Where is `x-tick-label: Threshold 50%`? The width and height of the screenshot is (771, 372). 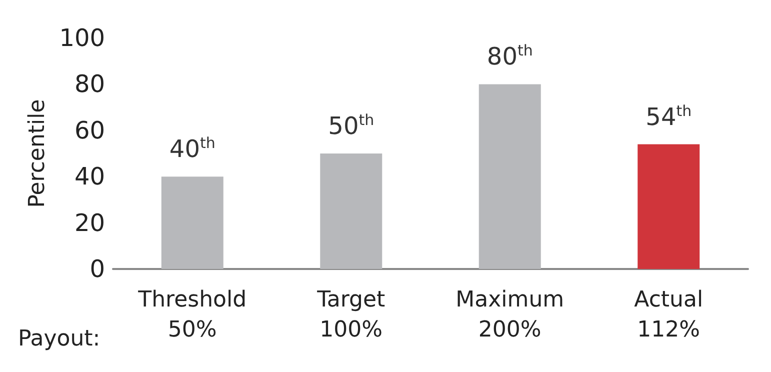 x-tick-label: Threshold 50% is located at coordinates (192, 315).